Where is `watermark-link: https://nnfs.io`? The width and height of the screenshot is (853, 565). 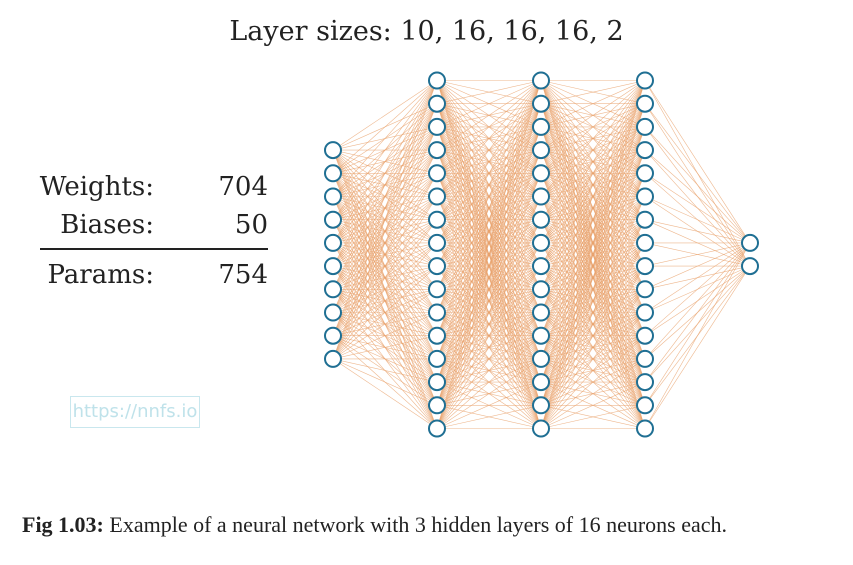 watermark-link: https://nnfs.io is located at coordinates (135, 412).